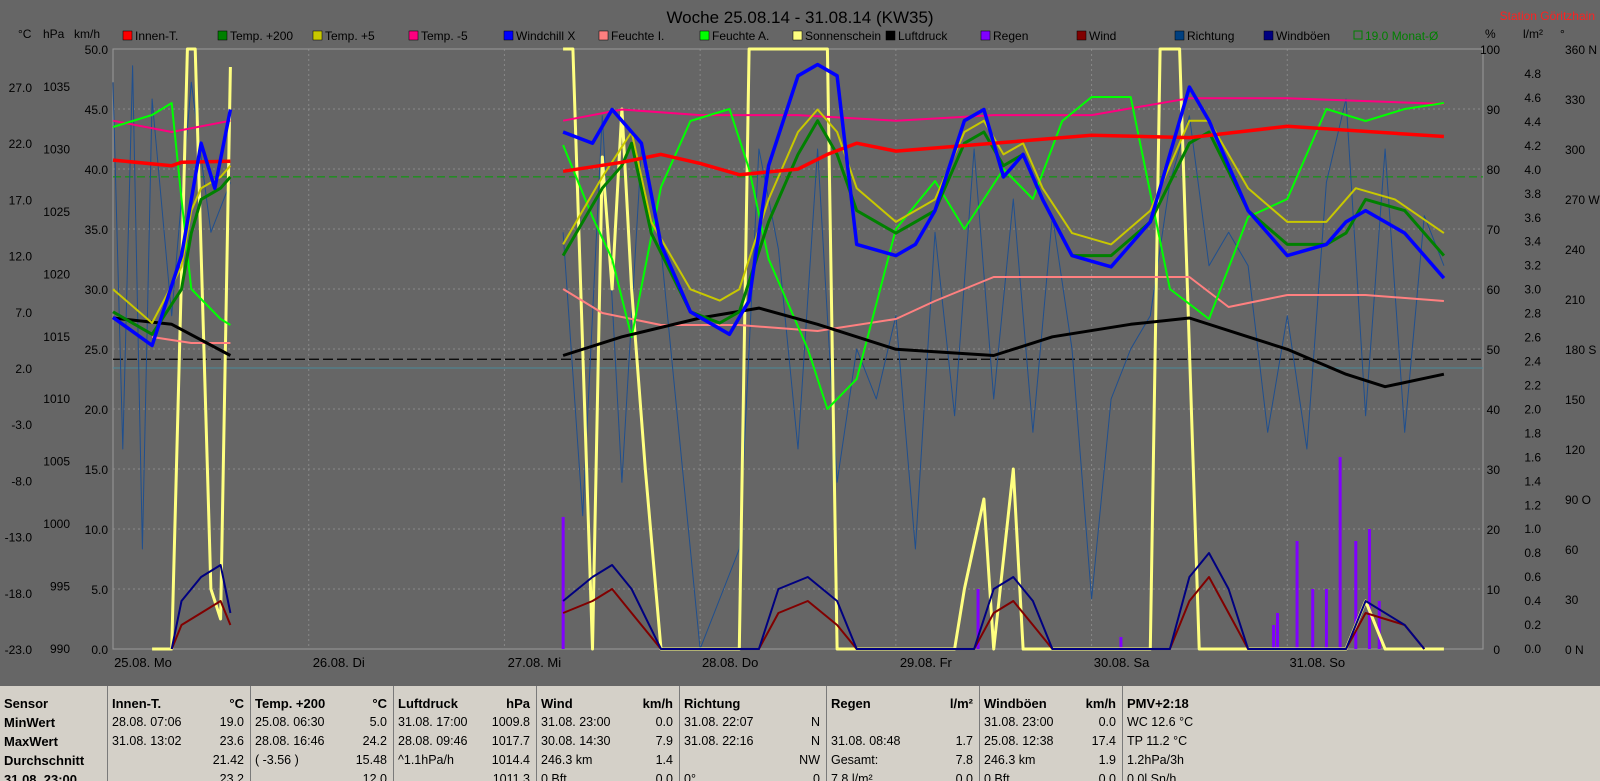 The width and height of the screenshot is (1600, 781). What do you see at coordinates (21, 481) in the screenshot?
I see `temp-tick-label: -8.0` at bounding box center [21, 481].